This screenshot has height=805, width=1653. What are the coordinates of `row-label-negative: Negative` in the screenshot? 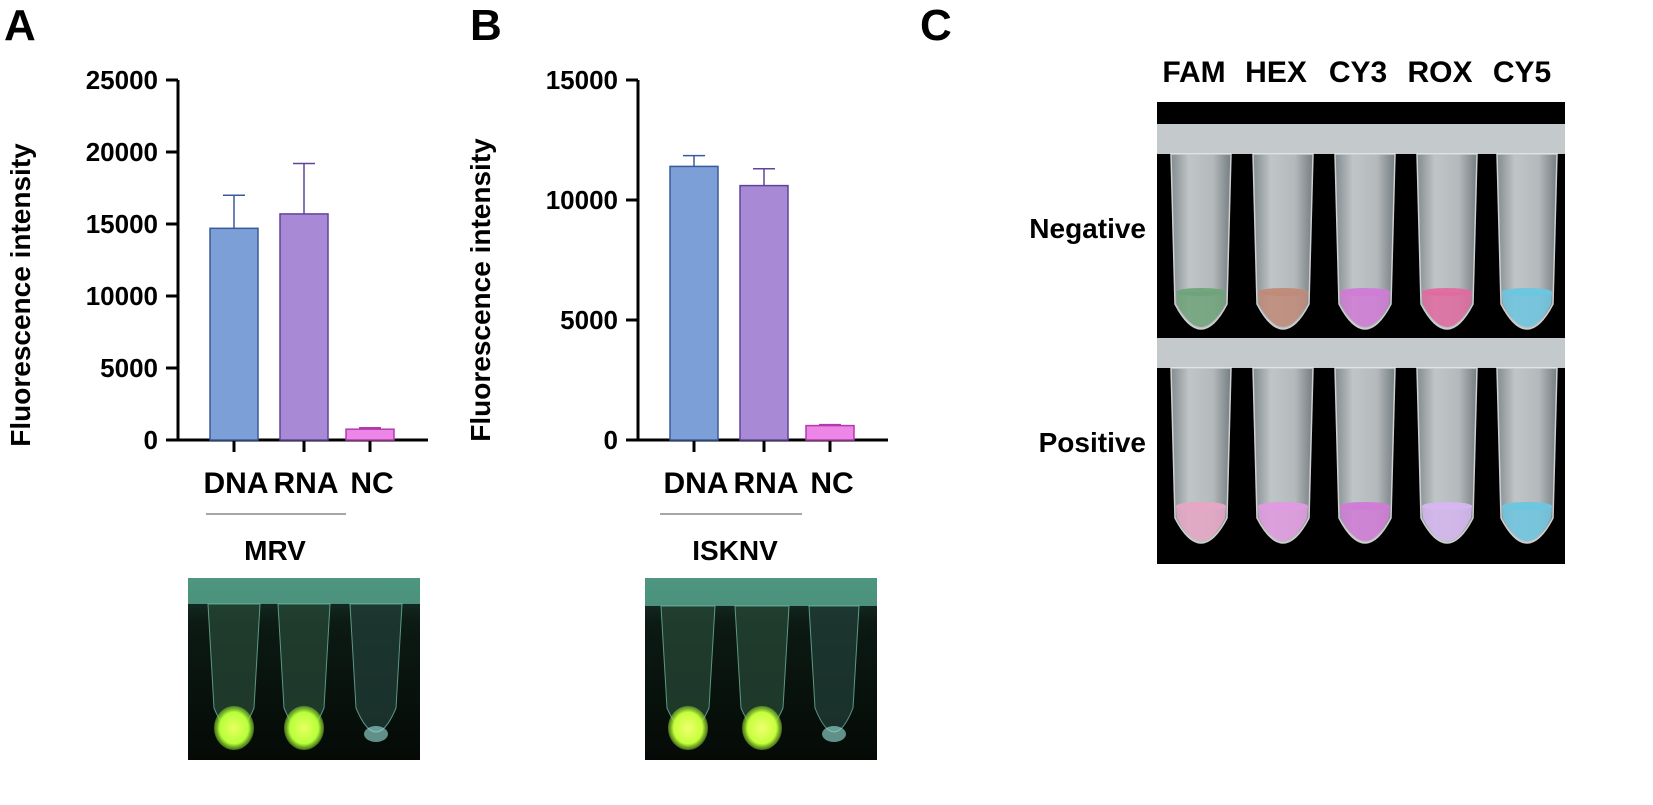 It's located at (1087, 228).